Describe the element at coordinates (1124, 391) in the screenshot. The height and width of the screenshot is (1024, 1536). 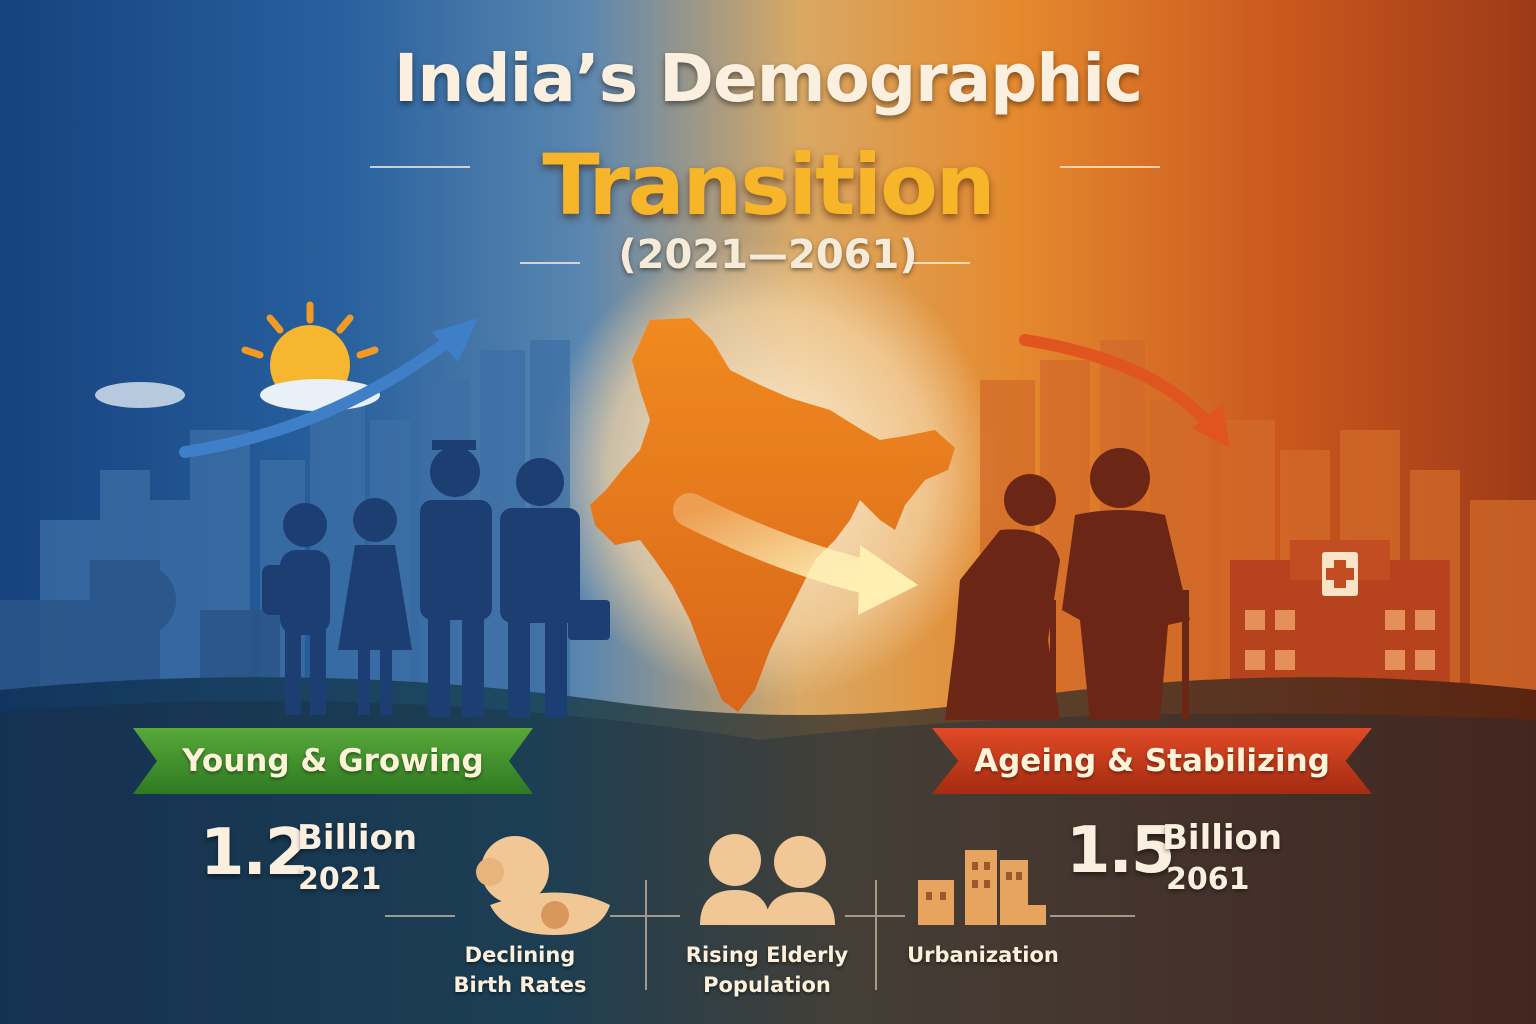
I see `decline-arrow` at that location.